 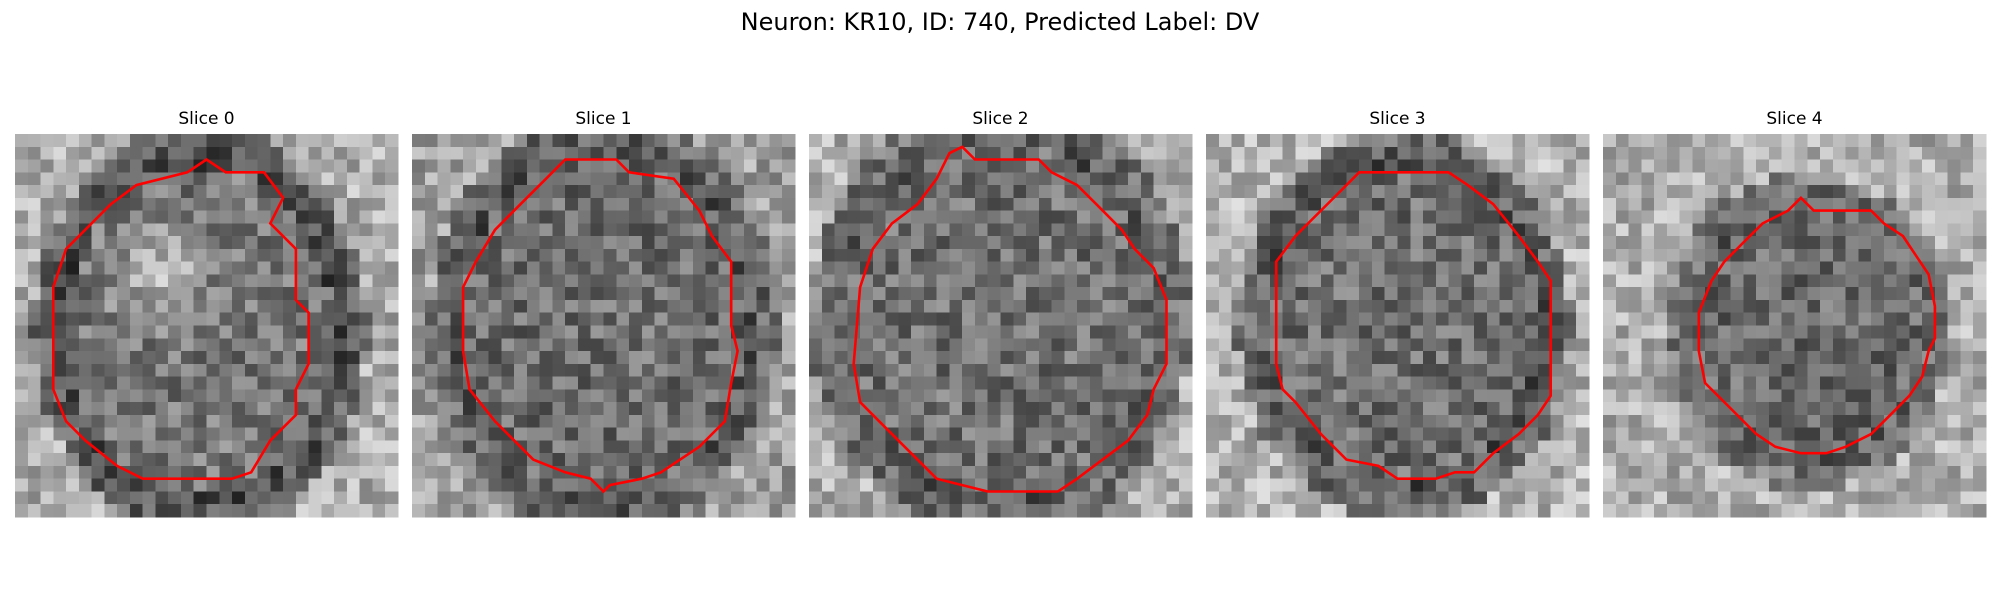 I want to click on slice-panel-3: Slice 3, so click(x=1398, y=313).